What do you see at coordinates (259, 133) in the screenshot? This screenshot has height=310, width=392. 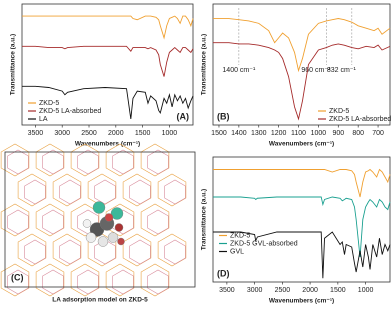 I see `x-tick-label: 1300` at bounding box center [259, 133].